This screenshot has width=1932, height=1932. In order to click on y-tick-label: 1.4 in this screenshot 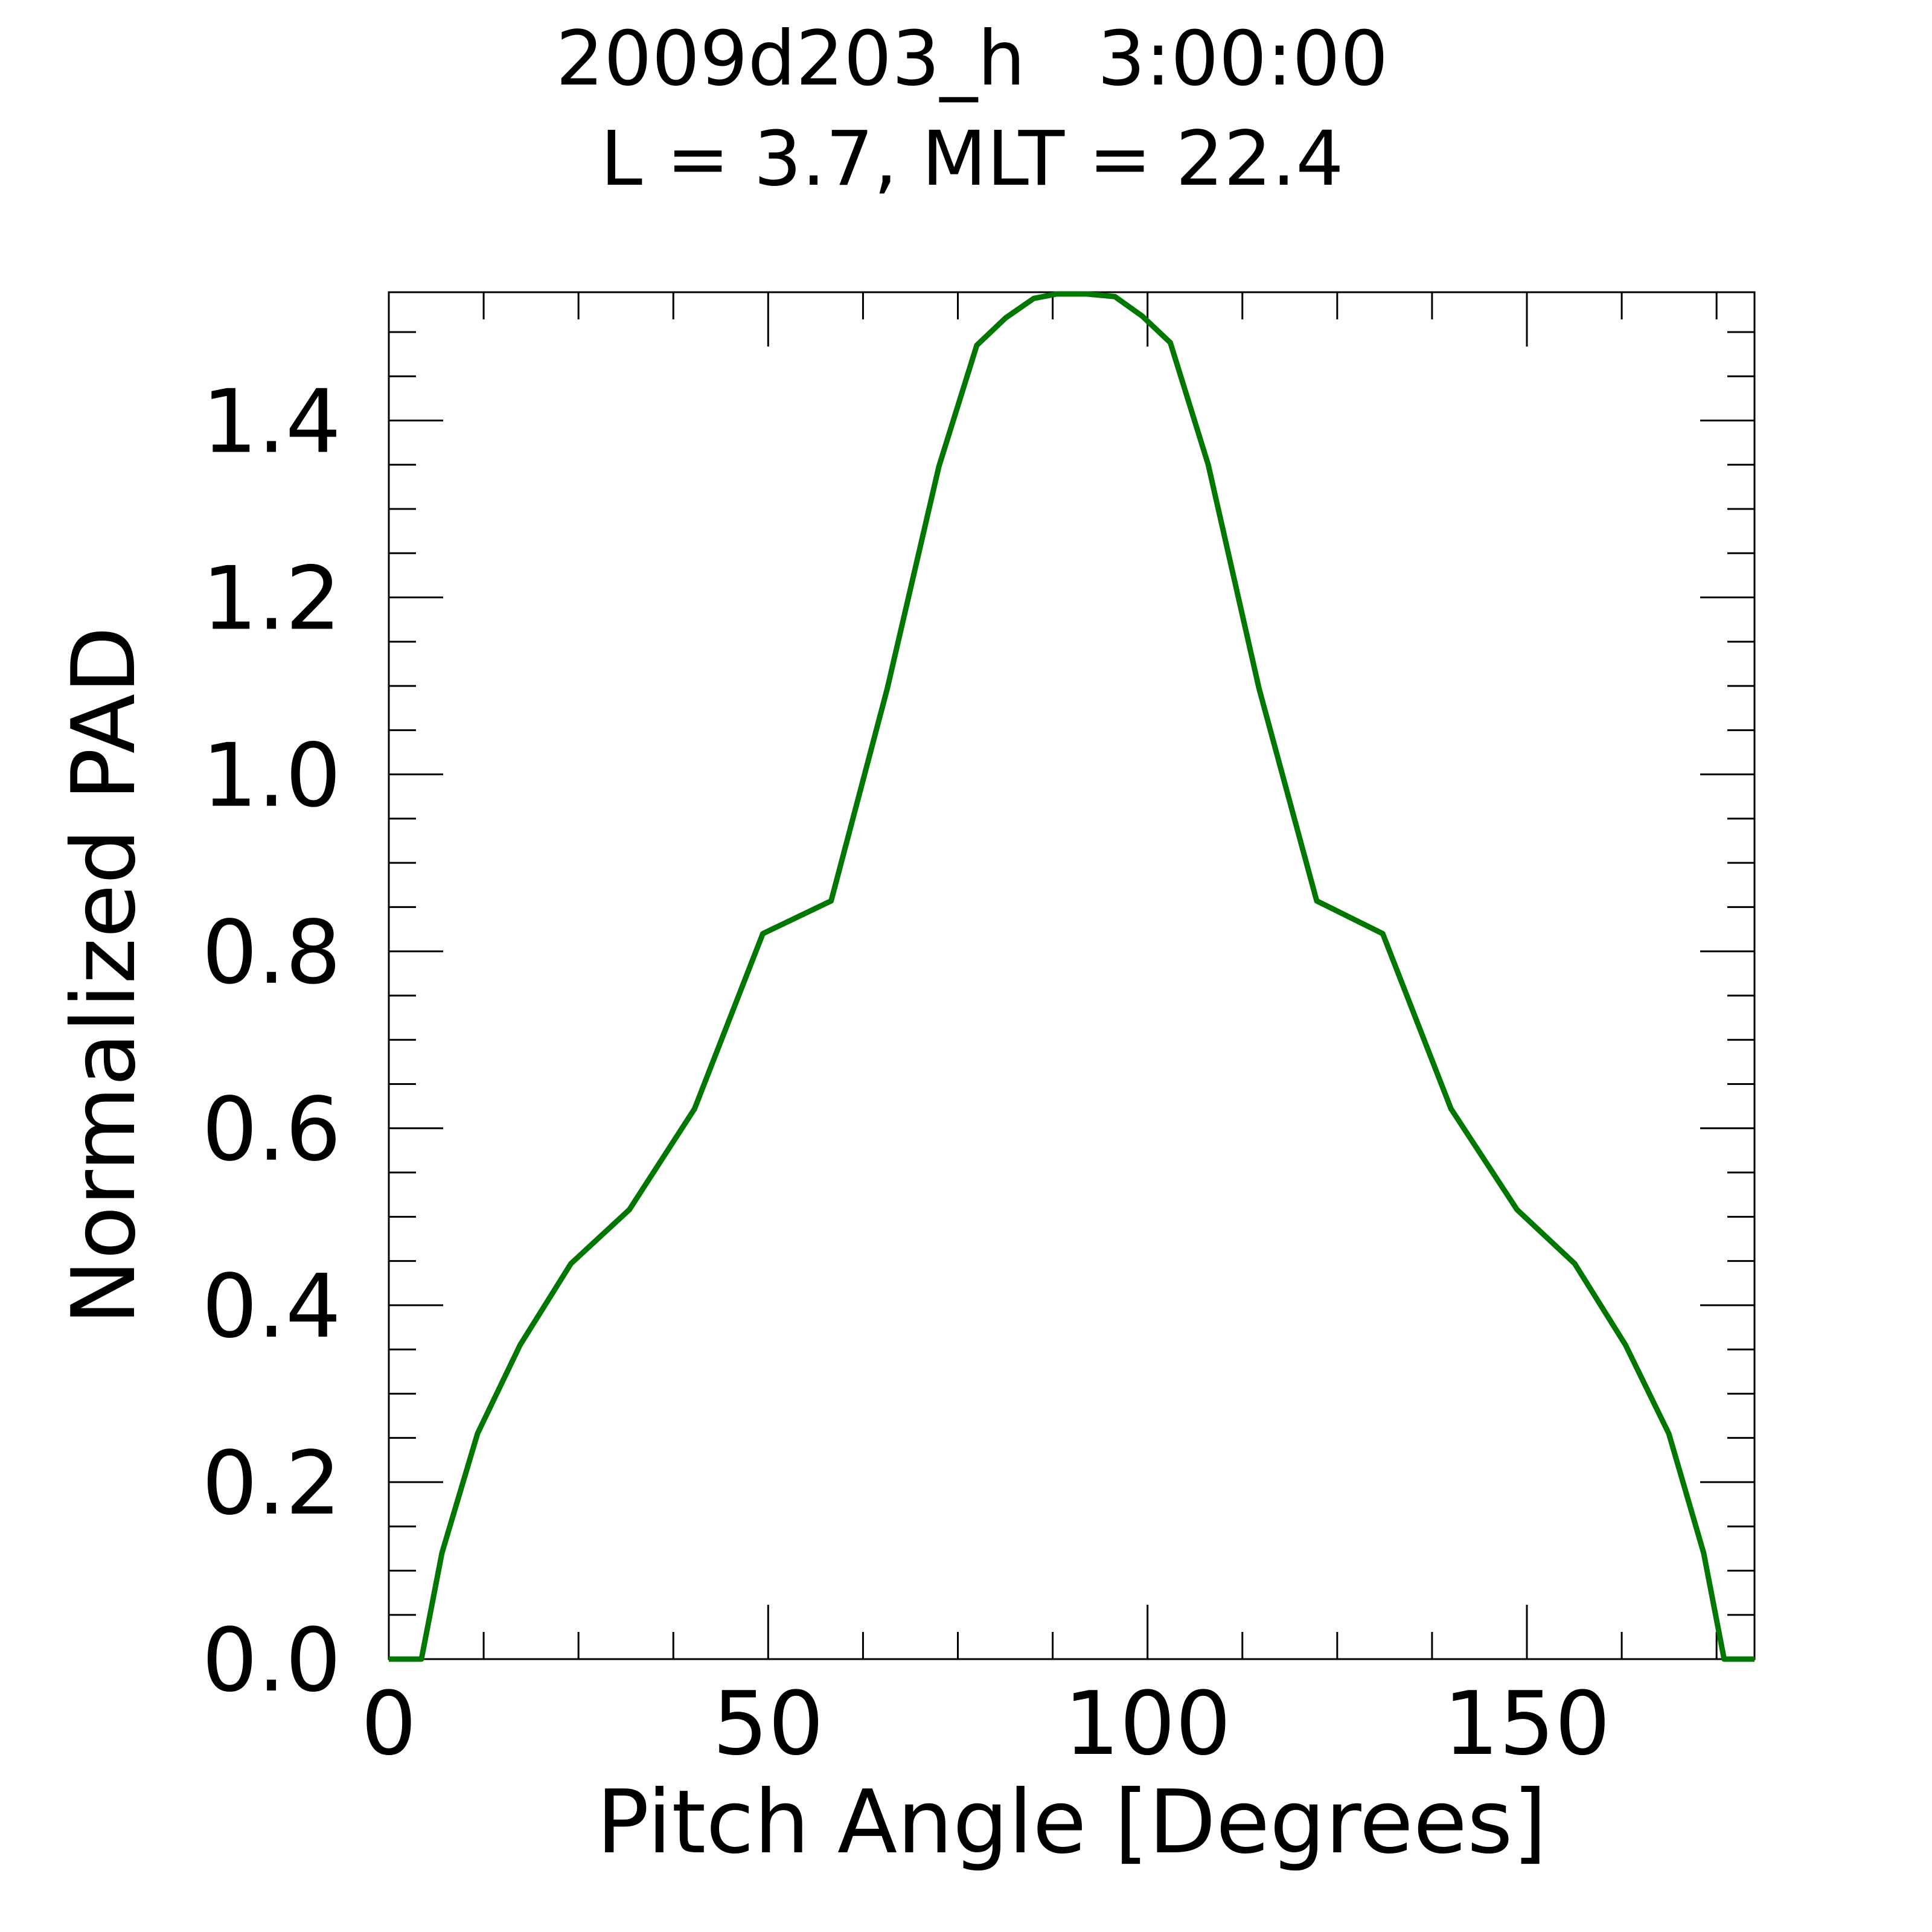, I will do `click(271, 422)`.